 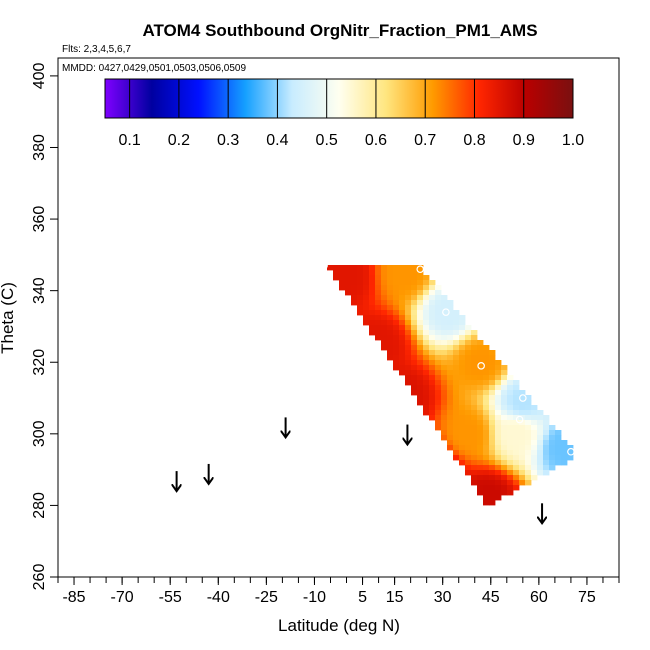 What do you see at coordinates (39, 219) in the screenshot?
I see `y-tick-label: 360` at bounding box center [39, 219].